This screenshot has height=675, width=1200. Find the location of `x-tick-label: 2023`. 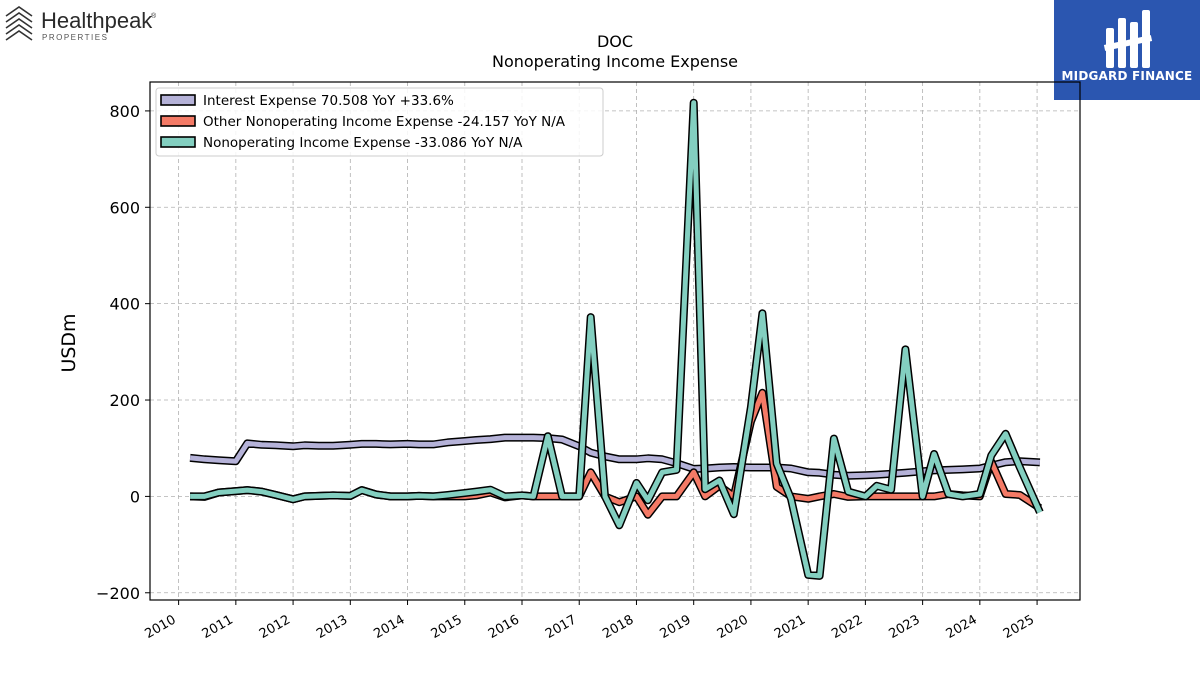

x-tick-label: 2023 is located at coordinates (904, 627).